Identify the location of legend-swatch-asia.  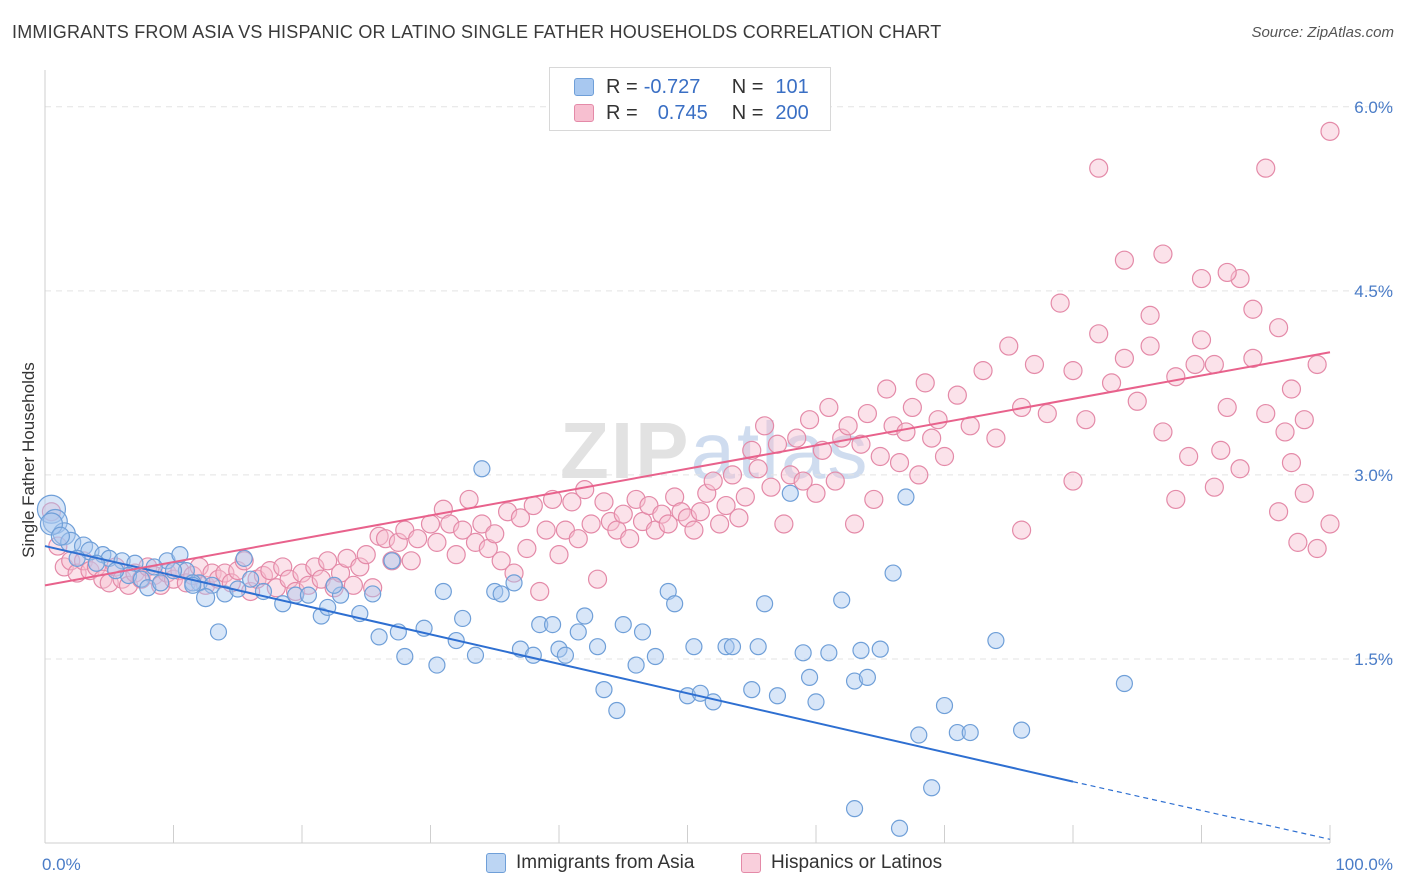
(584, 87).